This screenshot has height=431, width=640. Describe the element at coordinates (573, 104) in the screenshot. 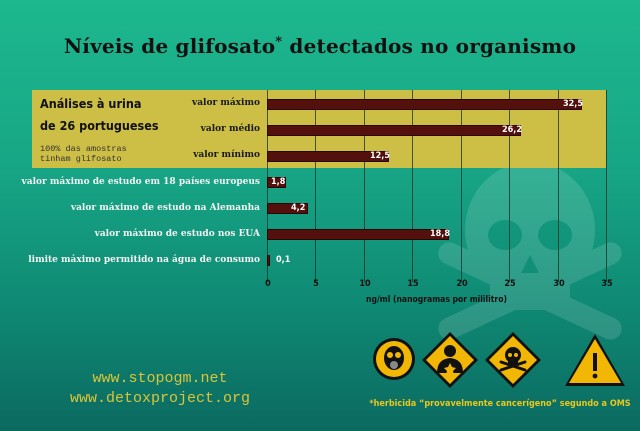

I see `bar-value: 32,5` at that location.